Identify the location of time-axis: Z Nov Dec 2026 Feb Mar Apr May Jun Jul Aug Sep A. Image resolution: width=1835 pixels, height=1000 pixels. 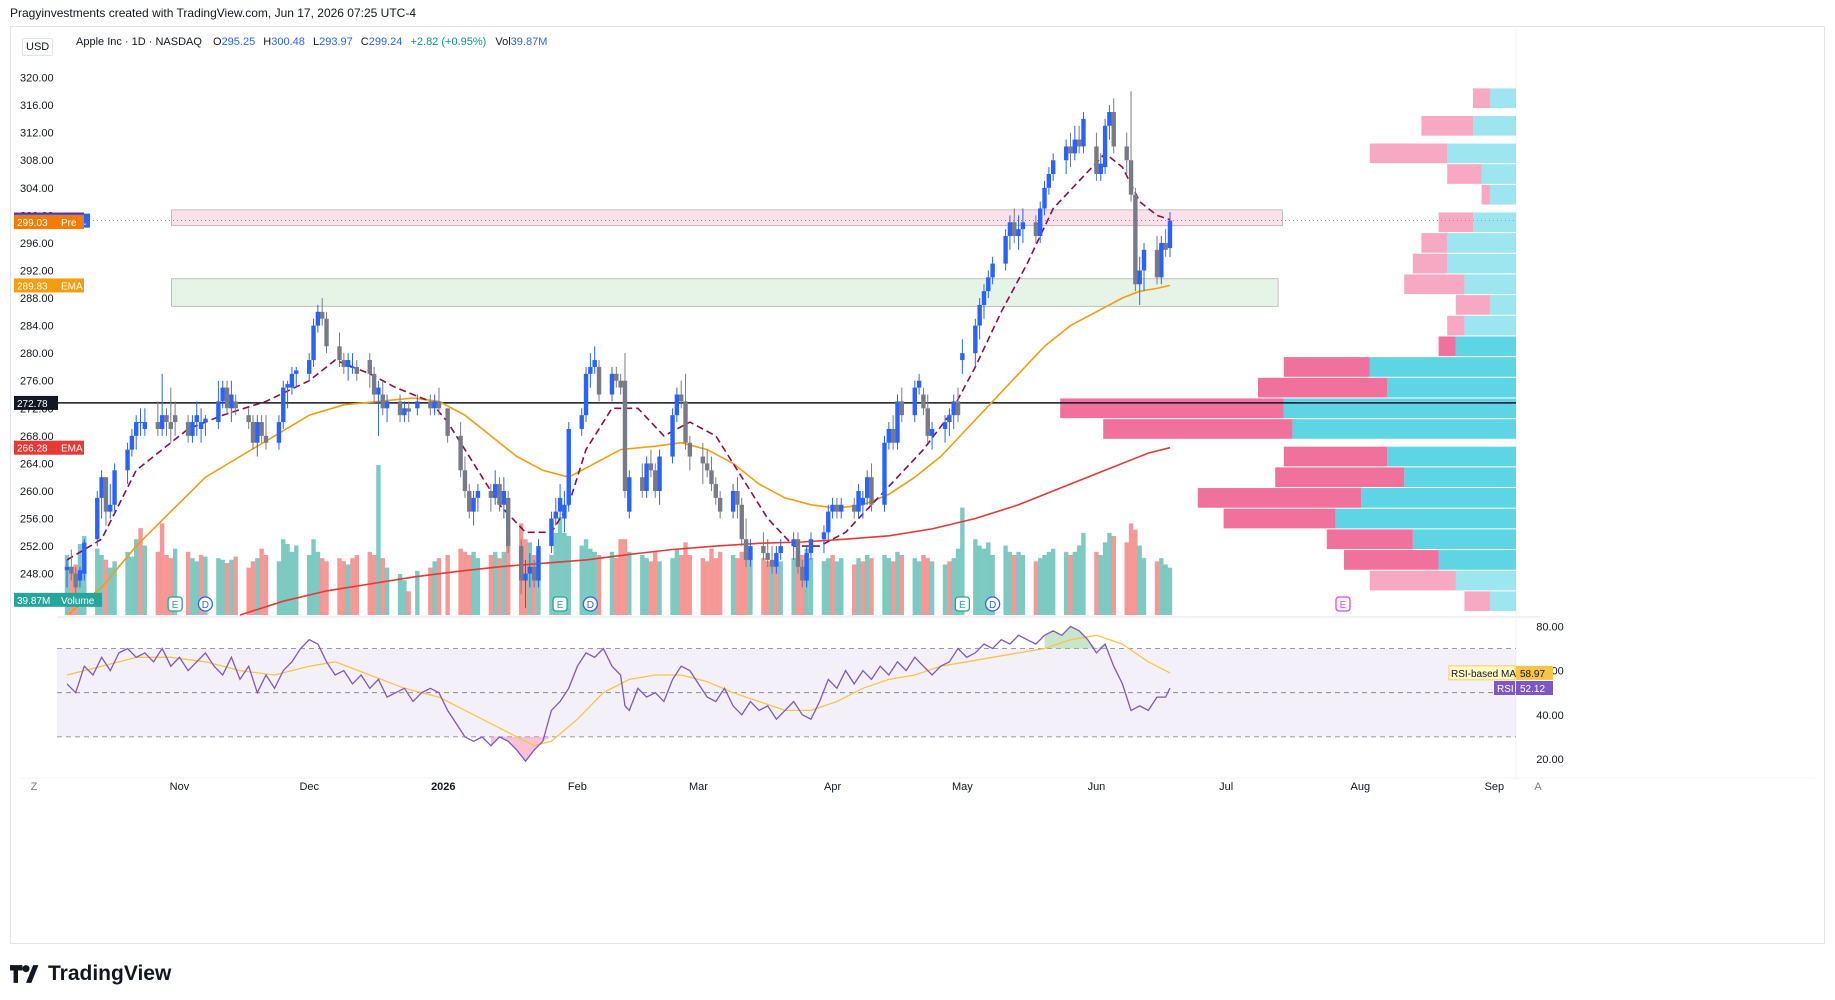
(787, 787).